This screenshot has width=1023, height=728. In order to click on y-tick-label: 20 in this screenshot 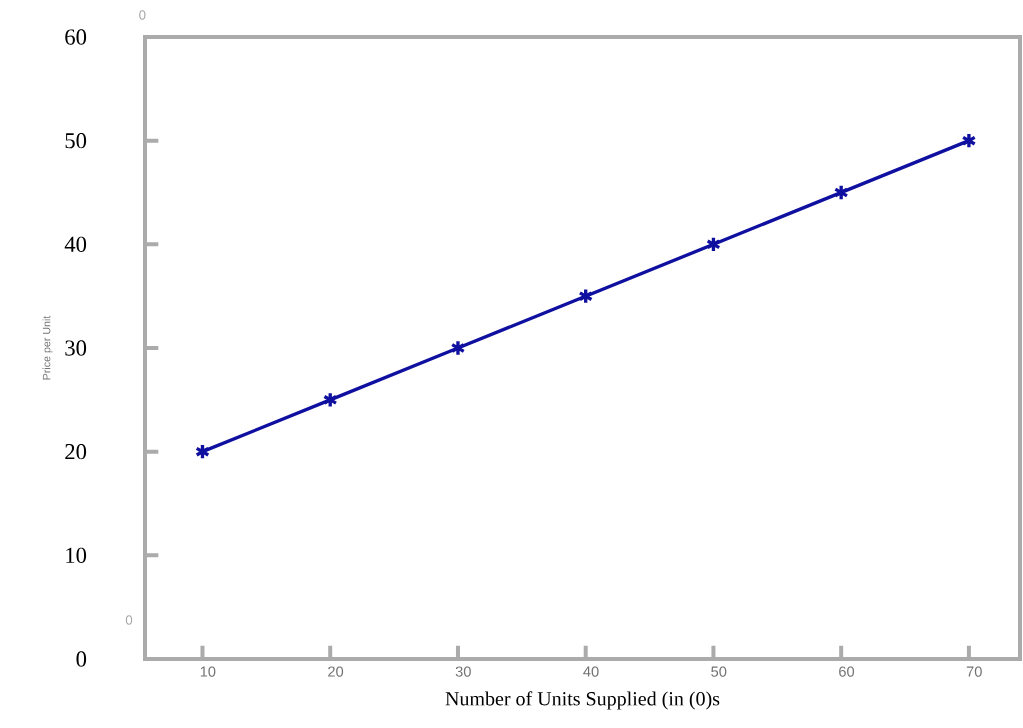, I will do `click(76, 452)`.